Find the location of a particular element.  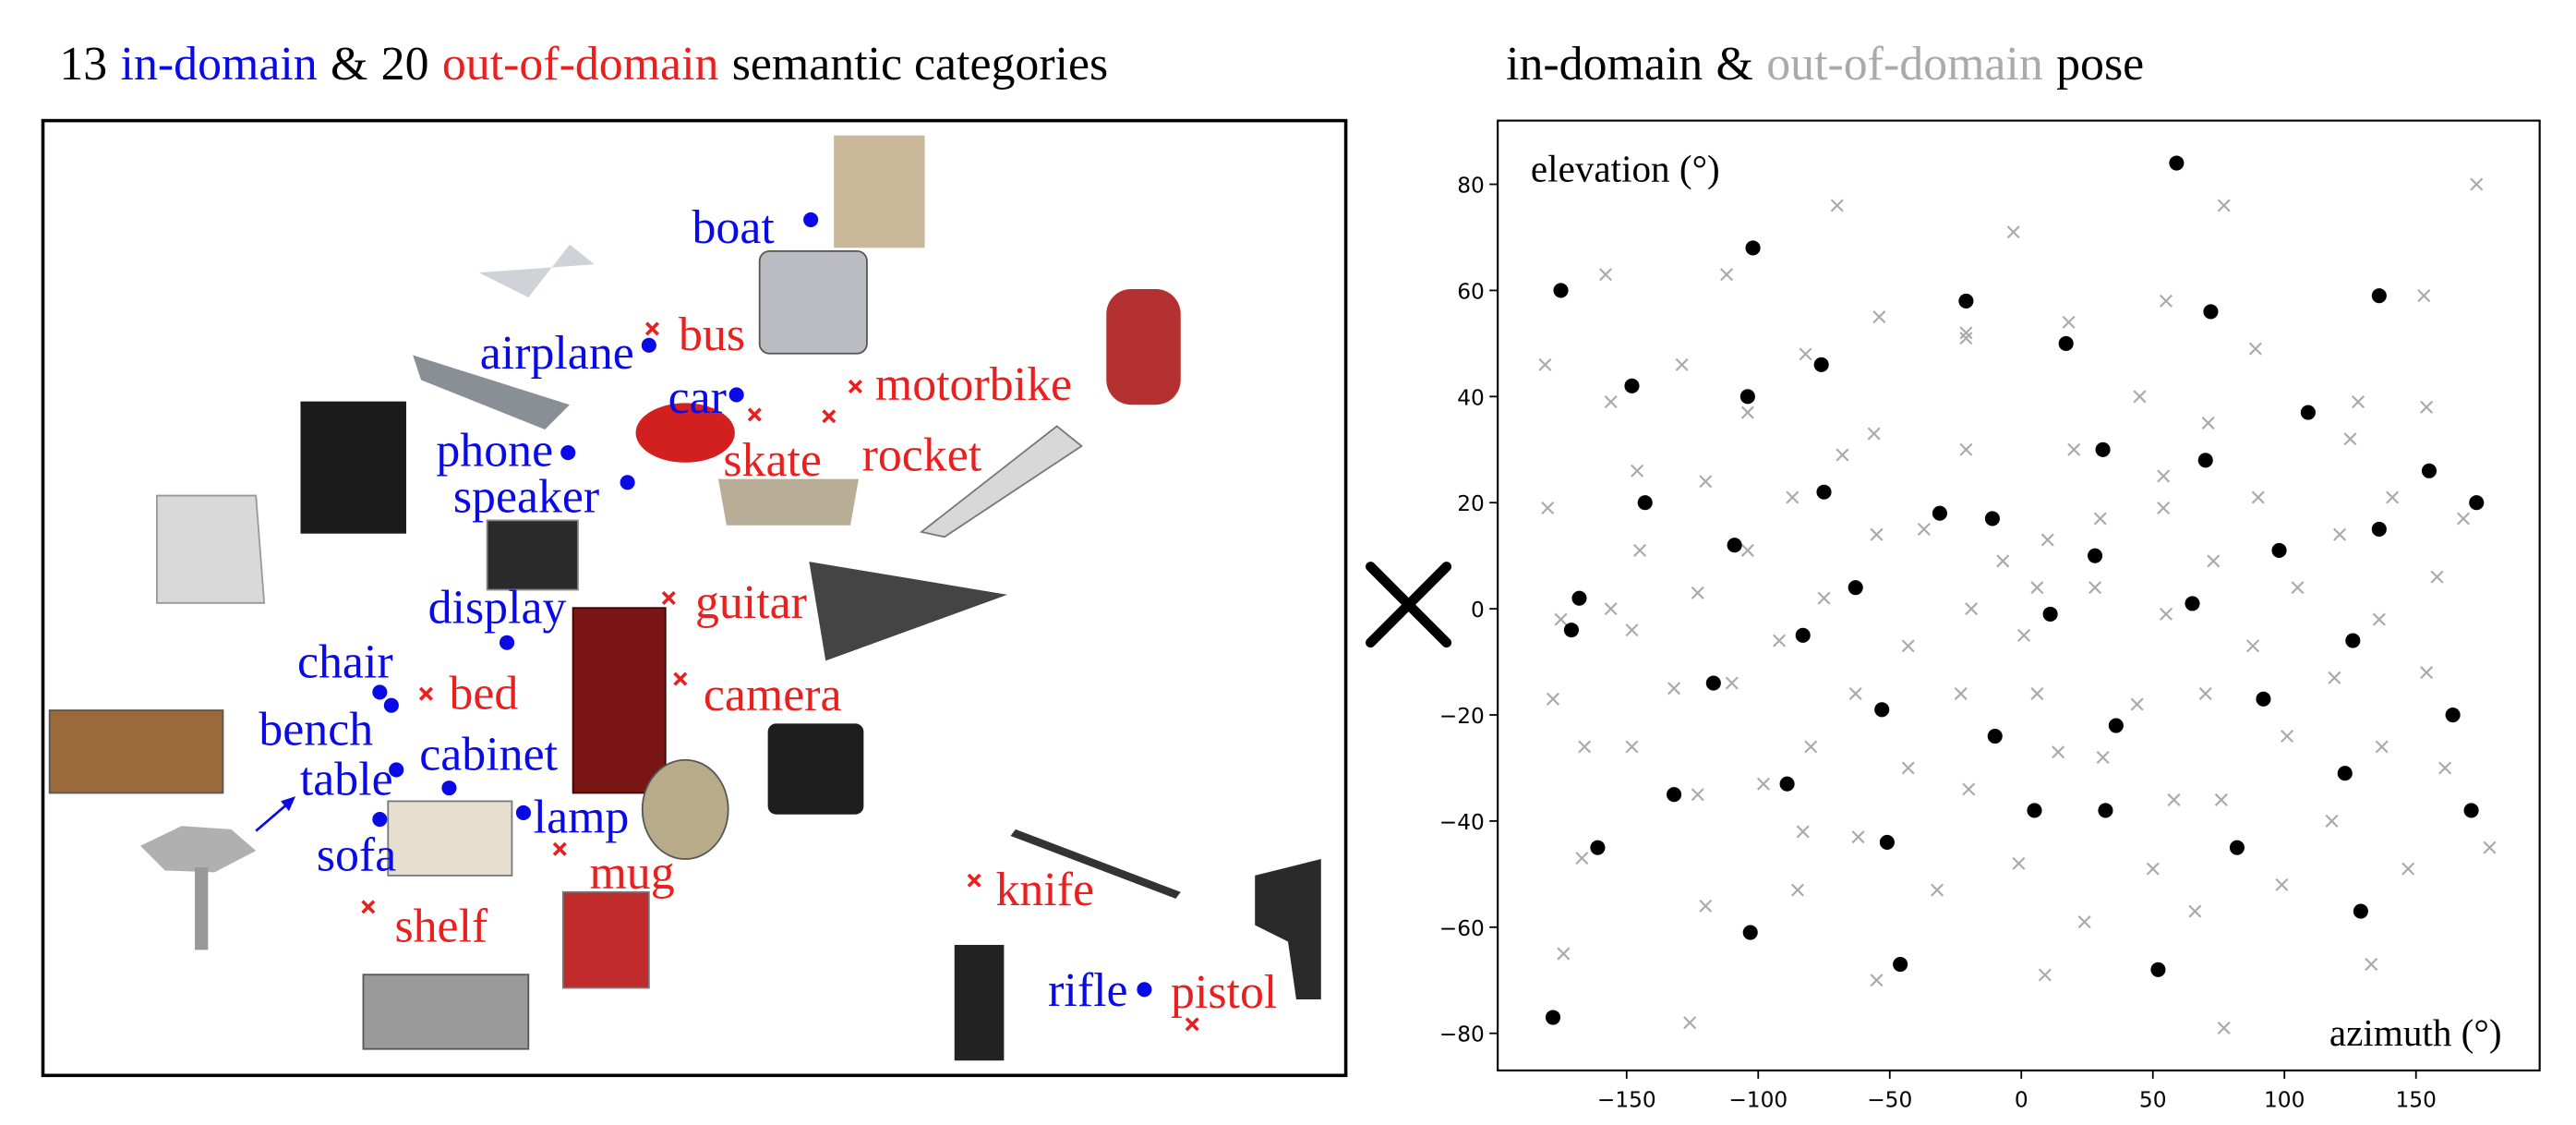

title-part: 20 is located at coordinates (405, 64).